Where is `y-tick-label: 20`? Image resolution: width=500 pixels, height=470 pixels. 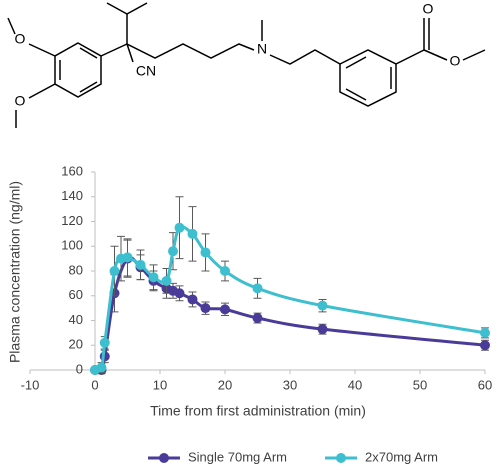 y-tick-label: 20 is located at coordinates (76, 344).